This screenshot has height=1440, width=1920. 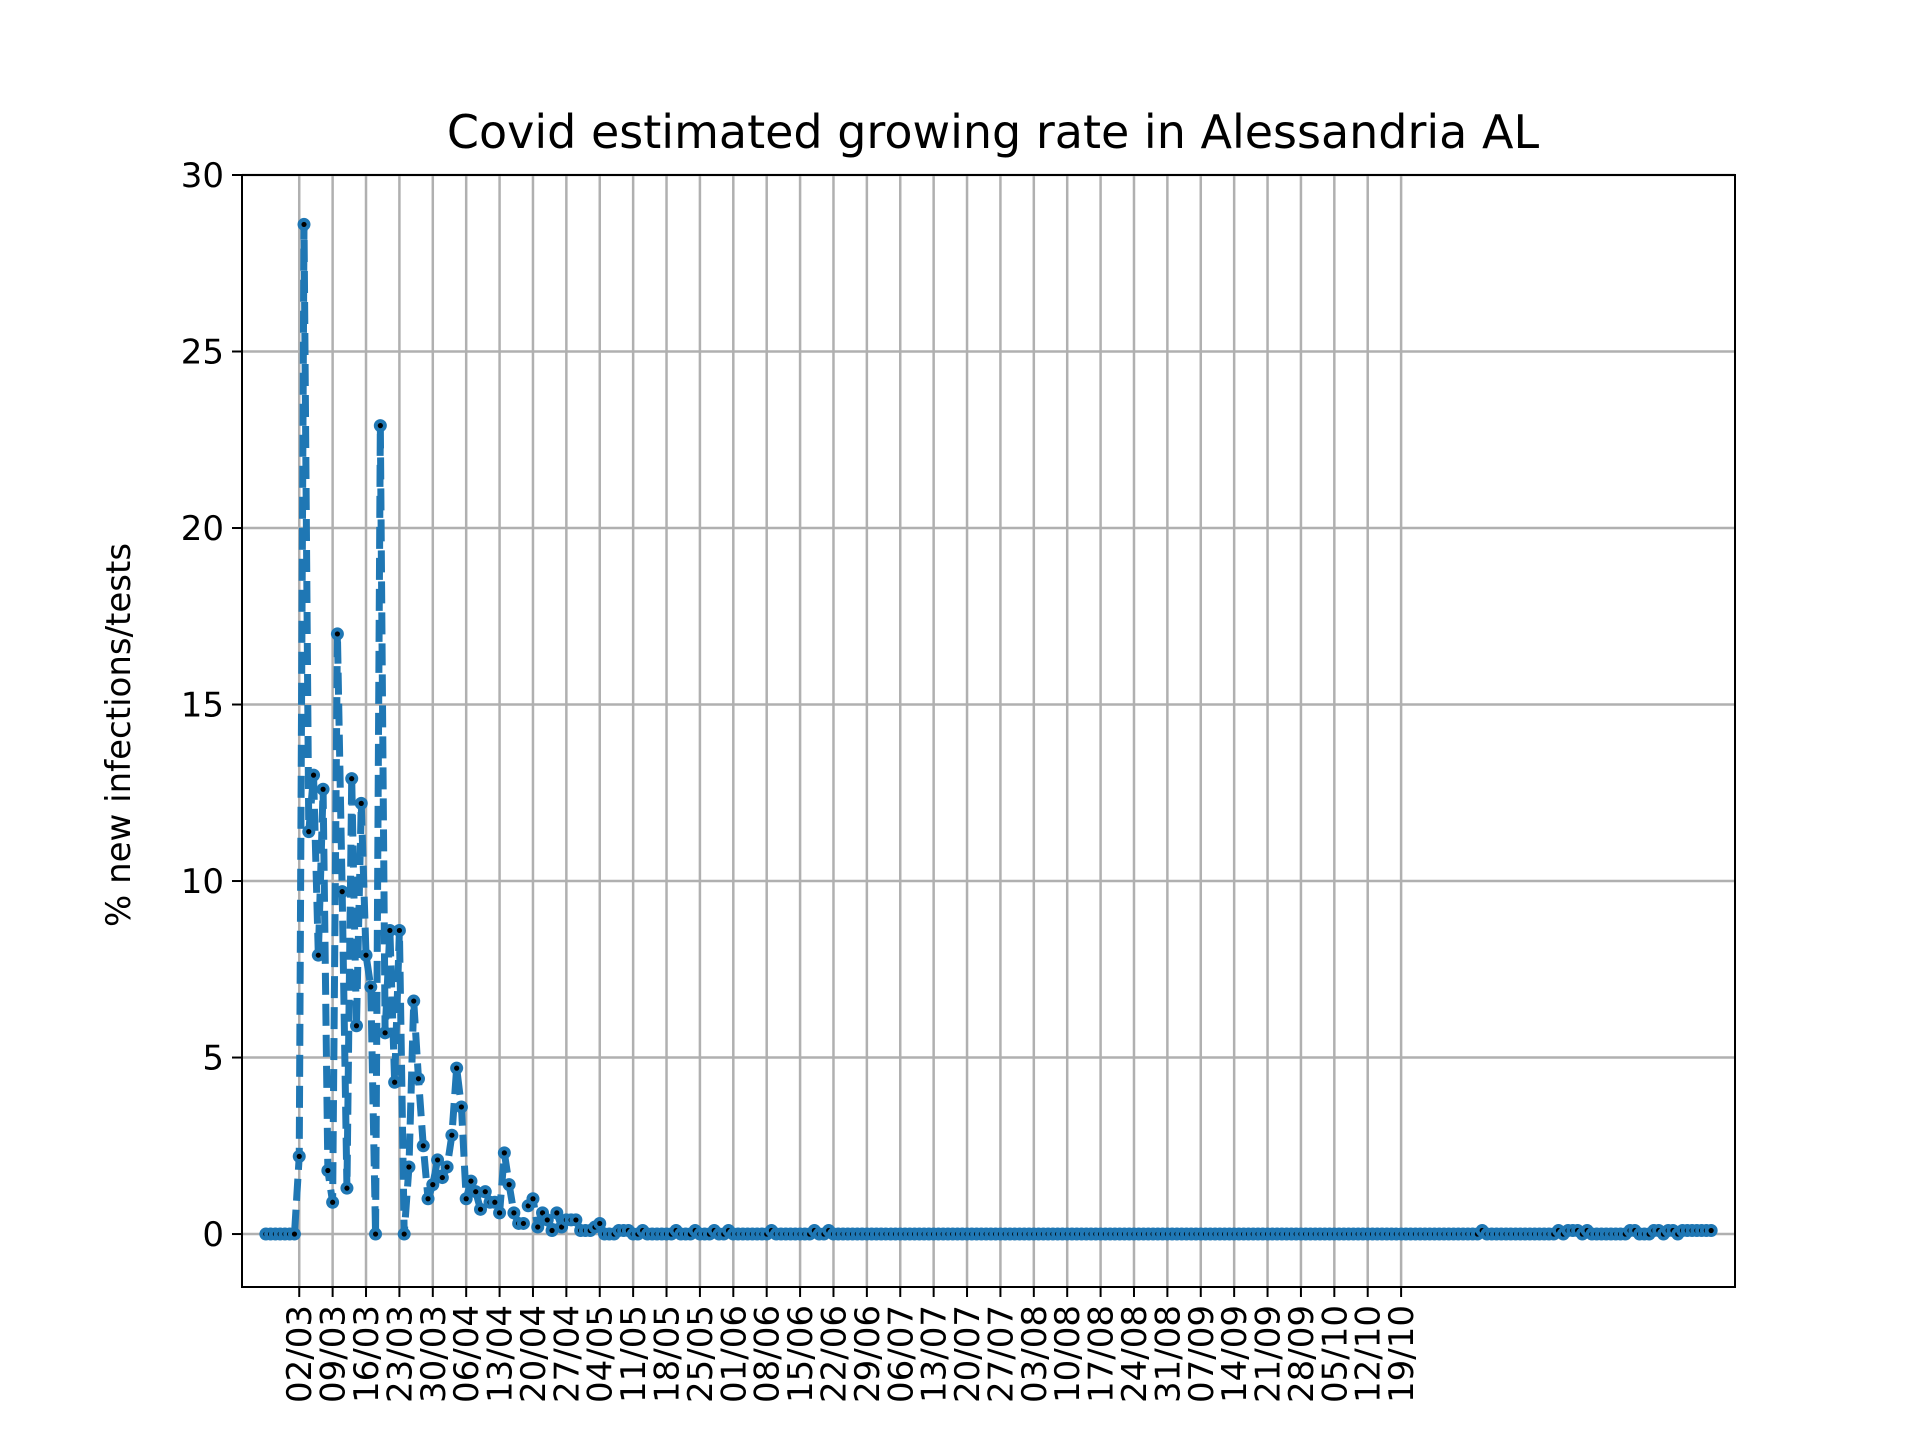 What do you see at coordinates (567, 1354) in the screenshot?
I see `x-tick-label: 27/04` at bounding box center [567, 1354].